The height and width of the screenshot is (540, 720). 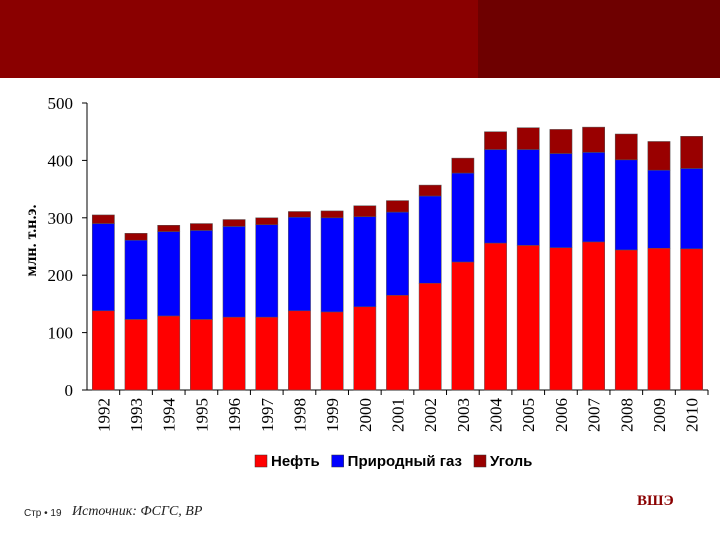 I want to click on source-note: Источник: ФСГС, ВР, so click(x=137, y=511).